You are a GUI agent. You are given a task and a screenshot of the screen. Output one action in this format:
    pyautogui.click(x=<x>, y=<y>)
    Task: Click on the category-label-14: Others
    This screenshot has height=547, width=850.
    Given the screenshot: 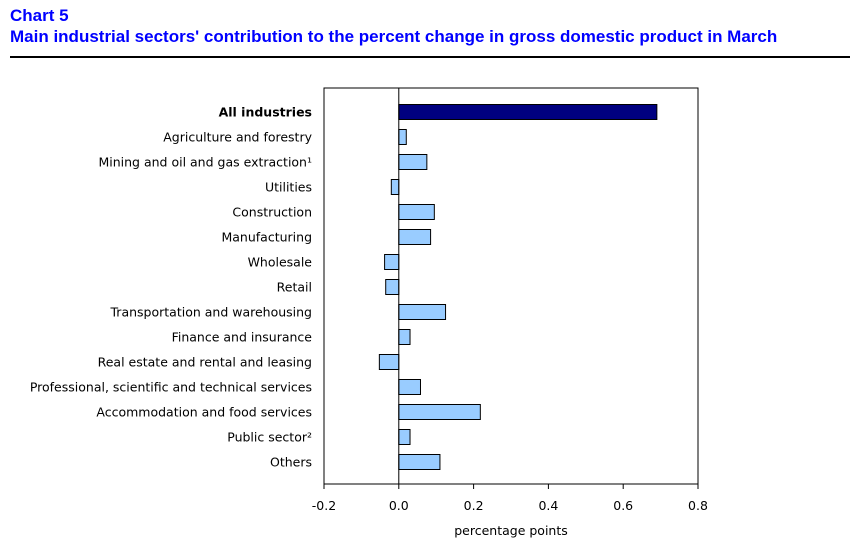 What is the action you would take?
    pyautogui.click(x=291, y=462)
    